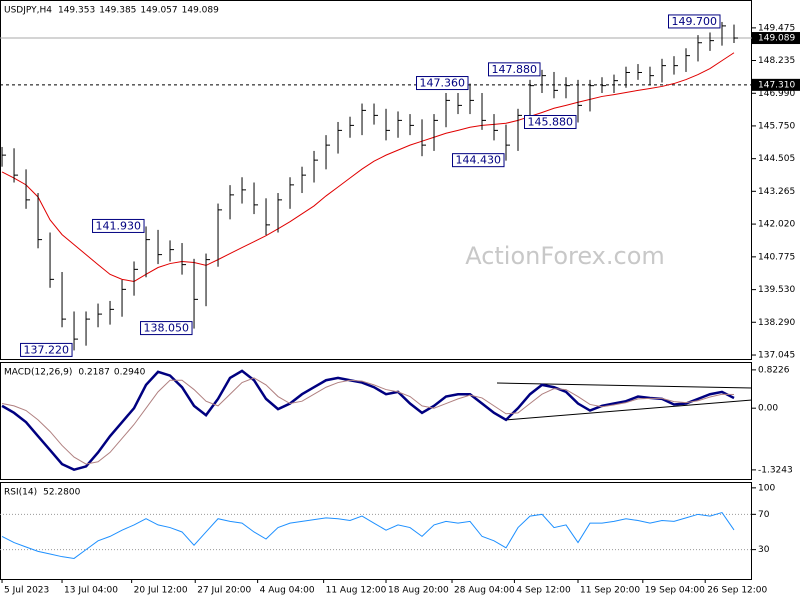  What do you see at coordinates (776, 126) in the screenshot?
I see `y-tick-label: 145.750` at bounding box center [776, 126].